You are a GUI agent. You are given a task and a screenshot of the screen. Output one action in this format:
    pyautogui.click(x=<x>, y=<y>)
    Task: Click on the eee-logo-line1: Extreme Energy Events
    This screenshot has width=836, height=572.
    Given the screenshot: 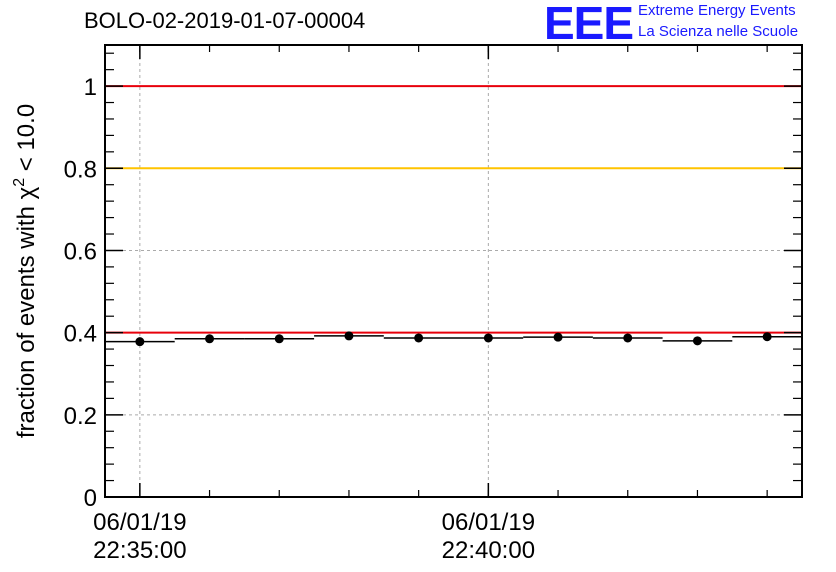 What is the action you would take?
    pyautogui.click(x=717, y=10)
    